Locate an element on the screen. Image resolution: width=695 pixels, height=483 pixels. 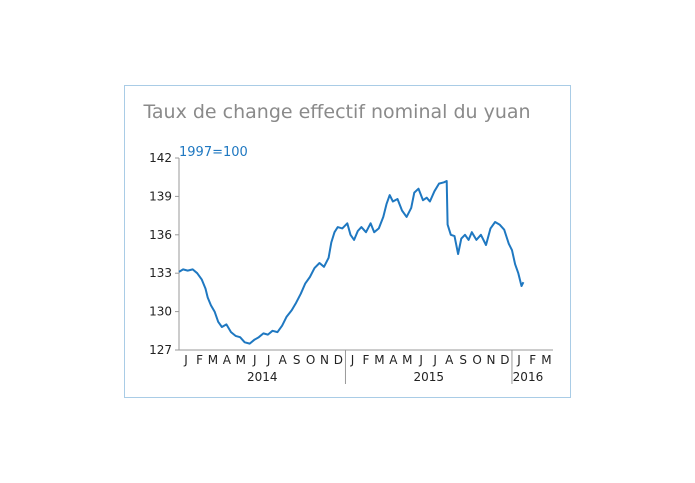
y-axis: 142 139 136 133 130 127 is located at coordinates (164, 254).